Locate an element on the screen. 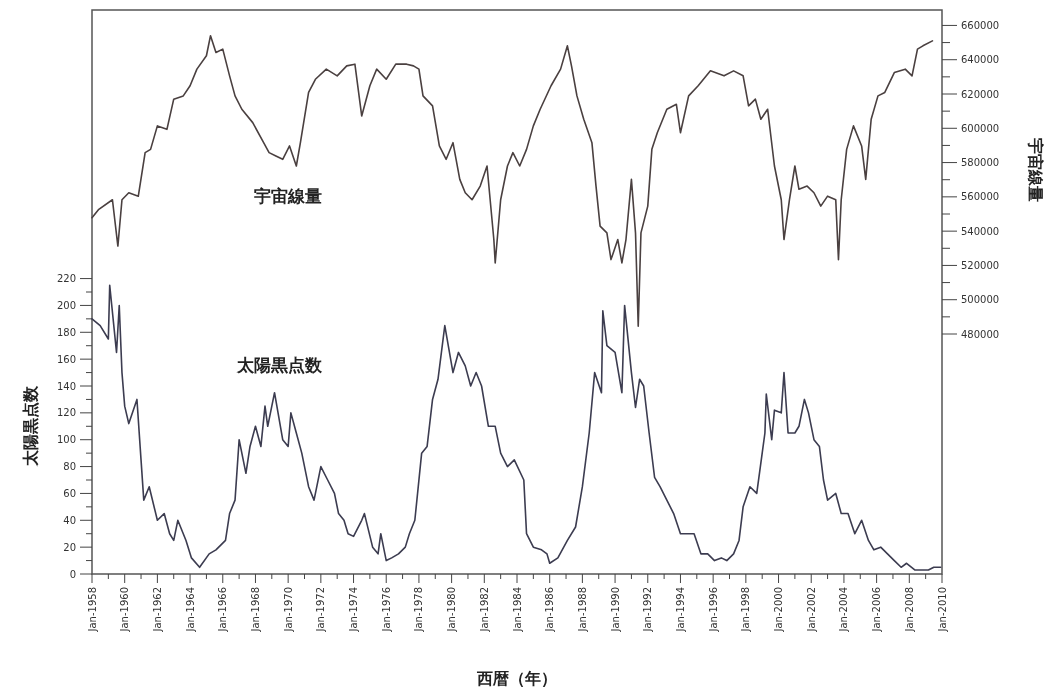  y2-tick-label: 560000 is located at coordinates (980, 197).